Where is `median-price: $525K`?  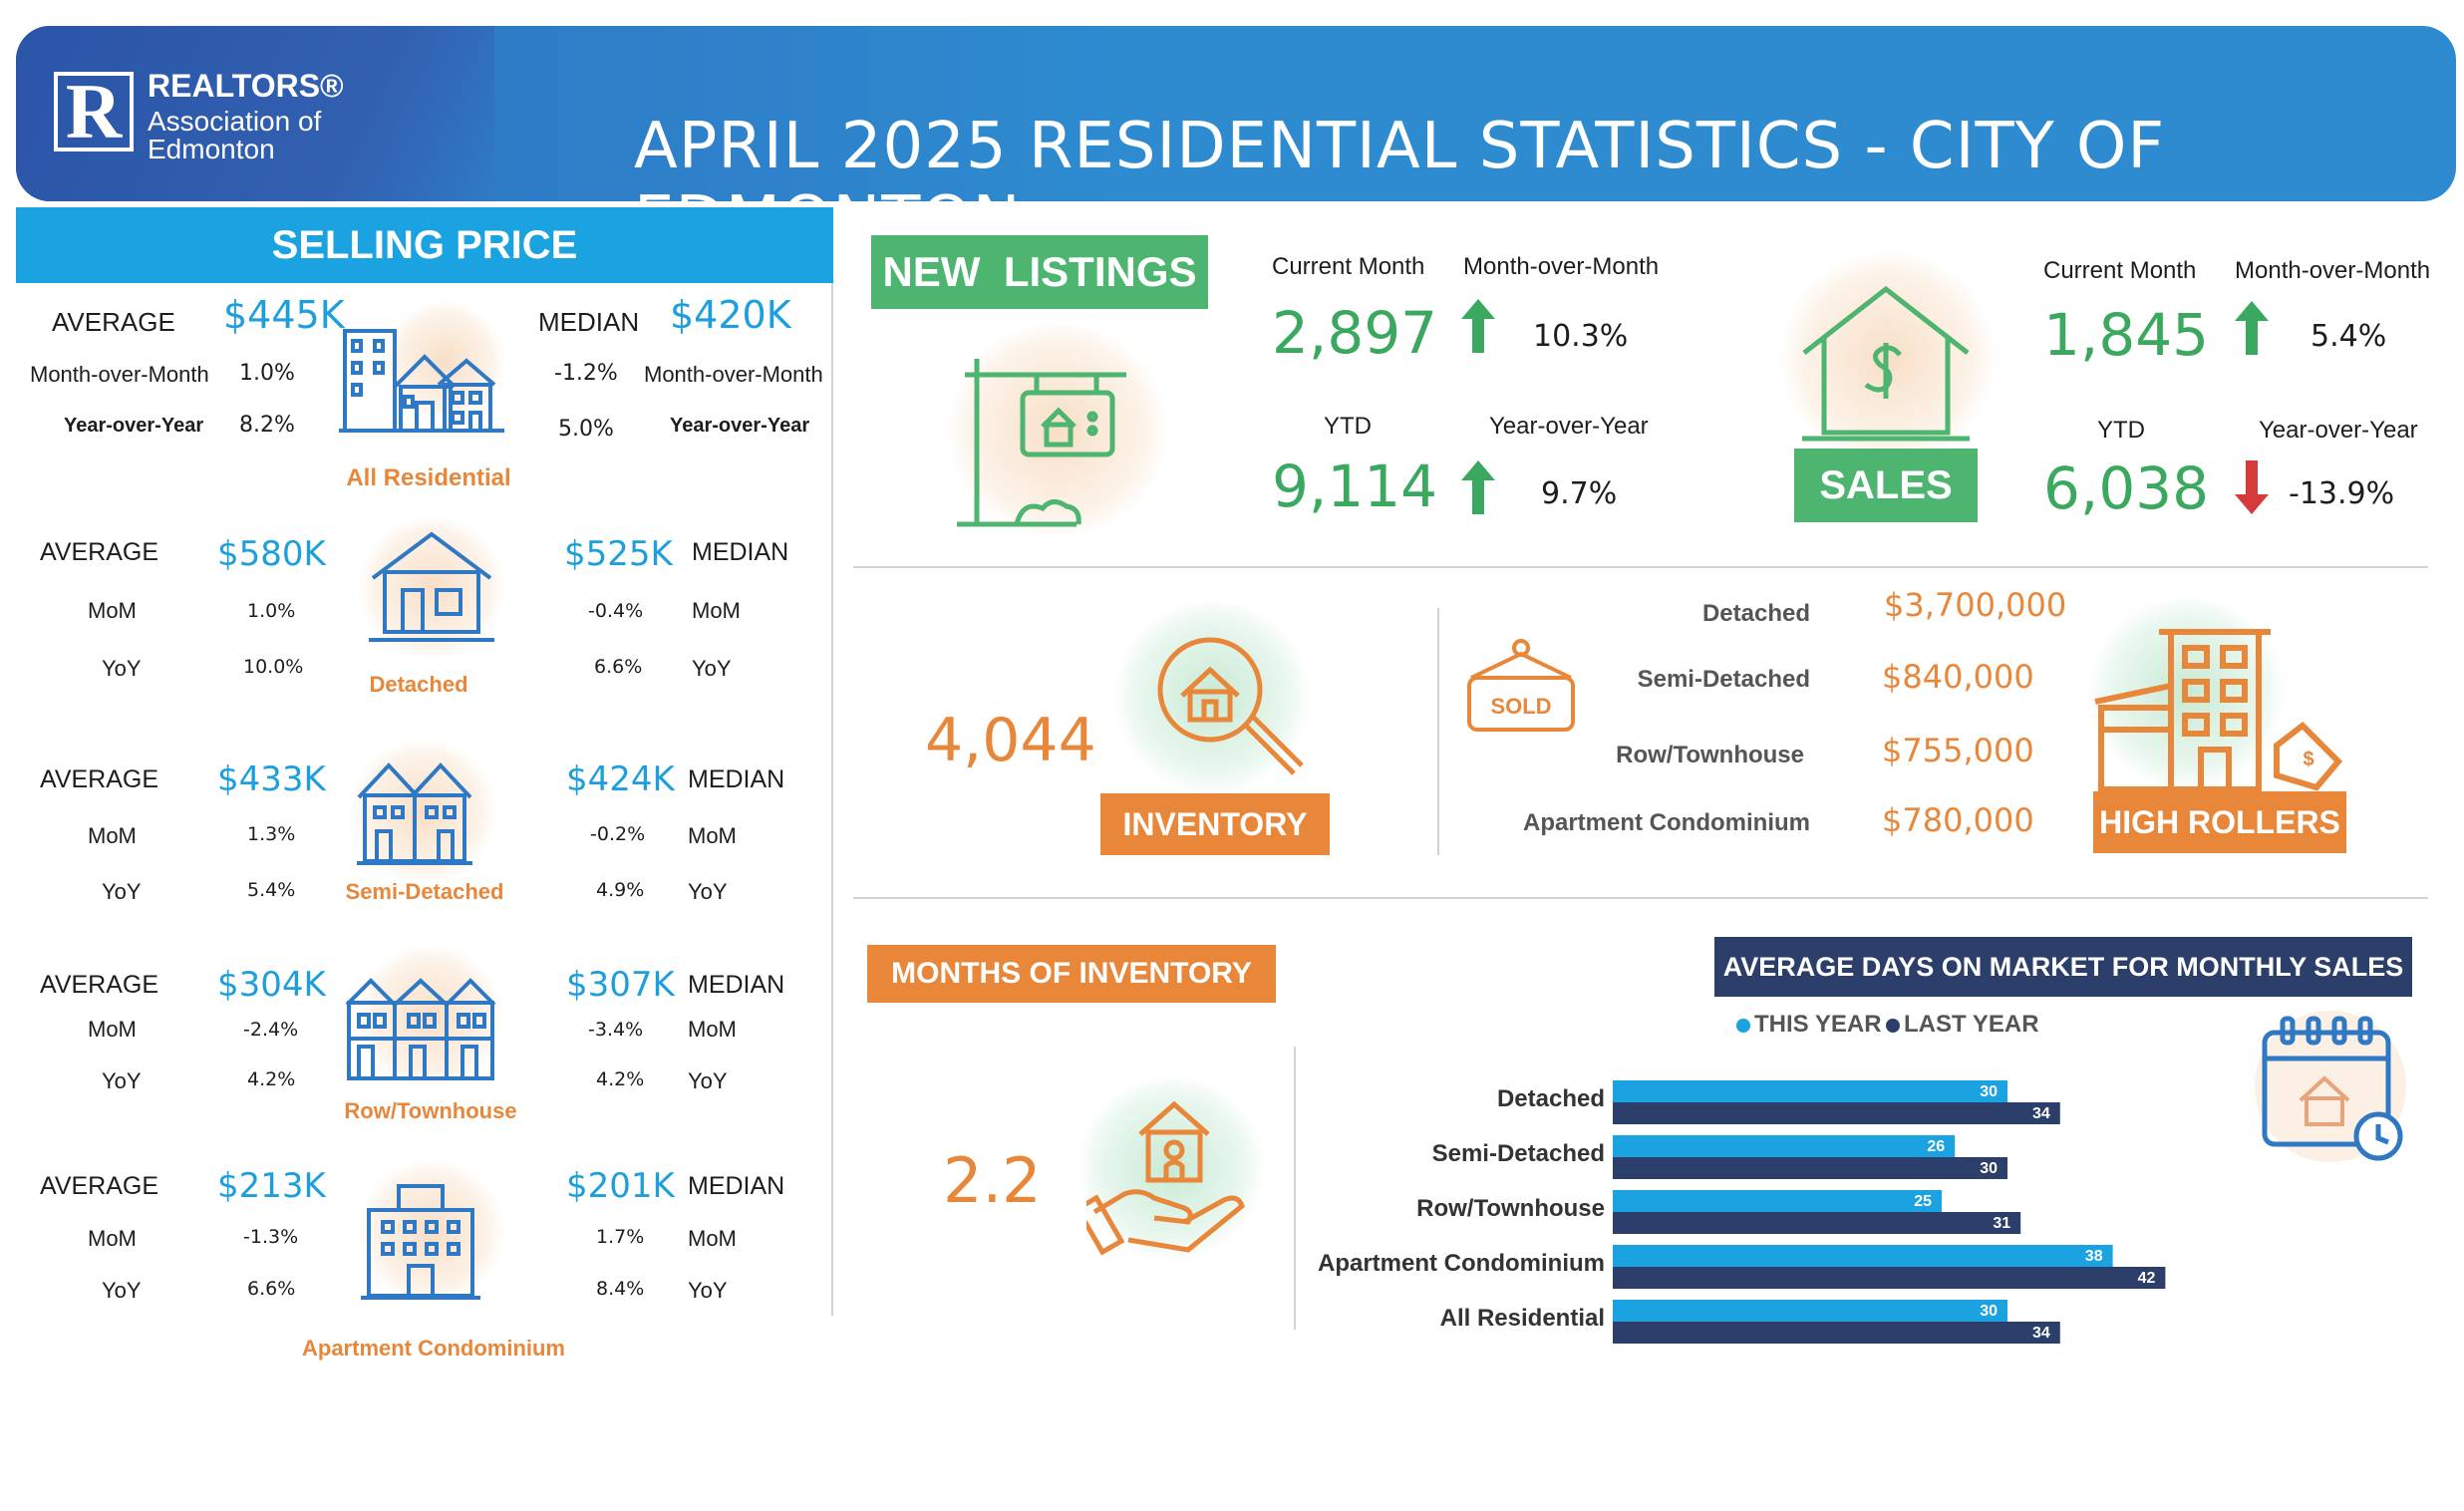
median-price: $525K is located at coordinates (619, 554).